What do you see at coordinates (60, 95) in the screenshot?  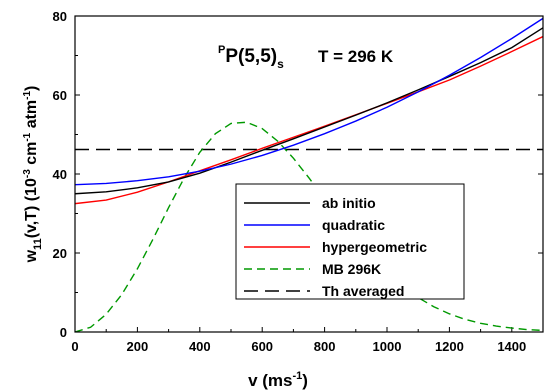 I see `y-tick-label: 60` at bounding box center [60, 95].